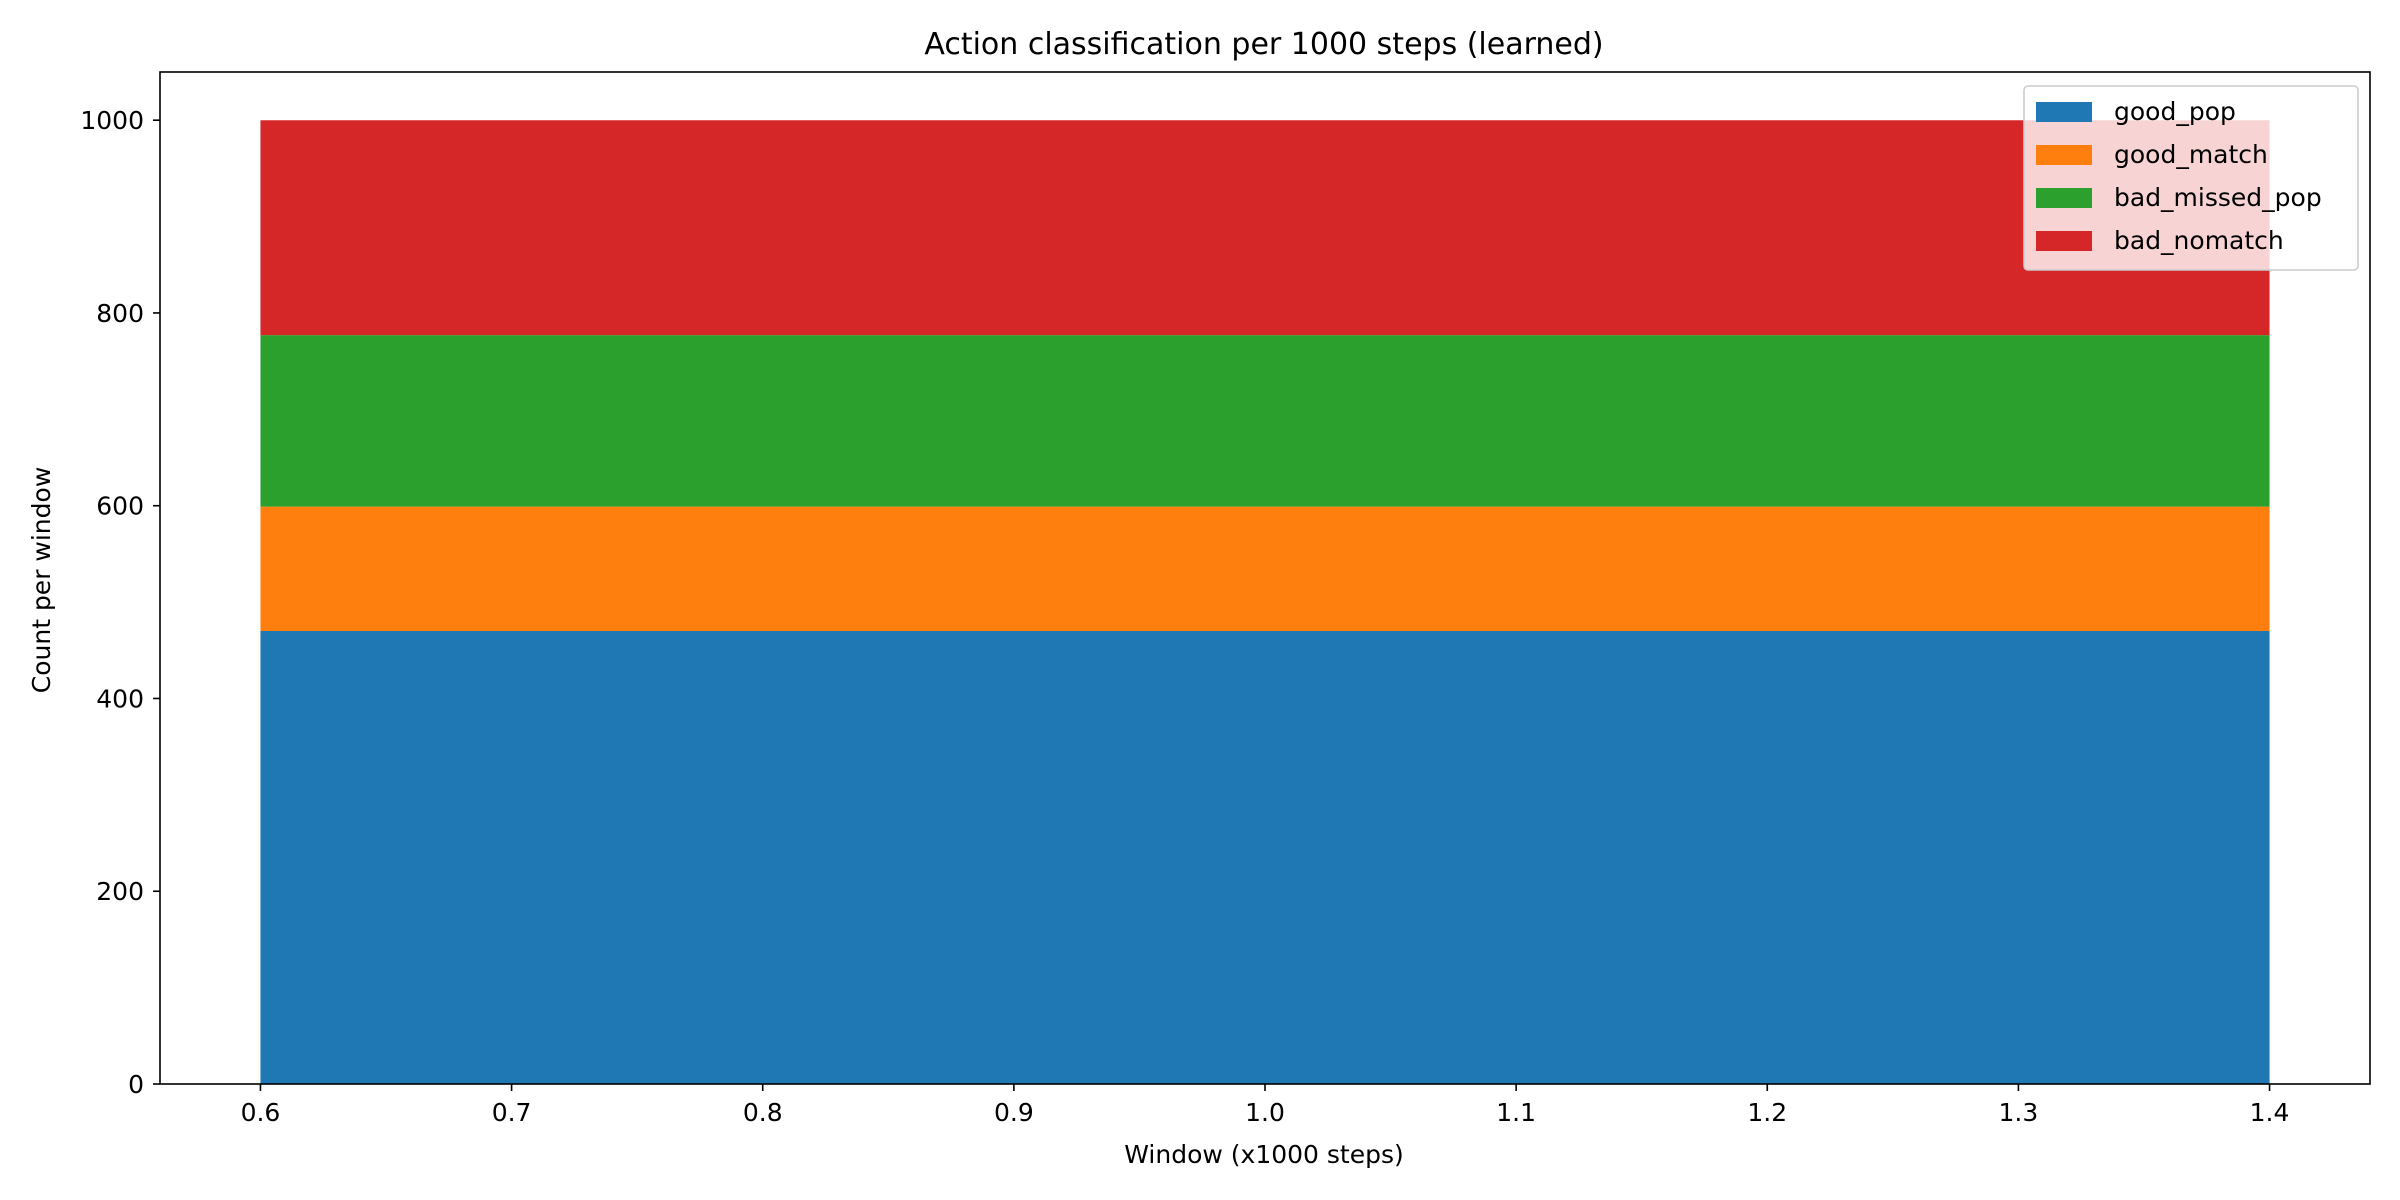 Image resolution: width=2400 pixels, height=1200 pixels. Describe the element at coordinates (1265, 1112) in the screenshot. I see `x-tick-label: 1.0` at that location.